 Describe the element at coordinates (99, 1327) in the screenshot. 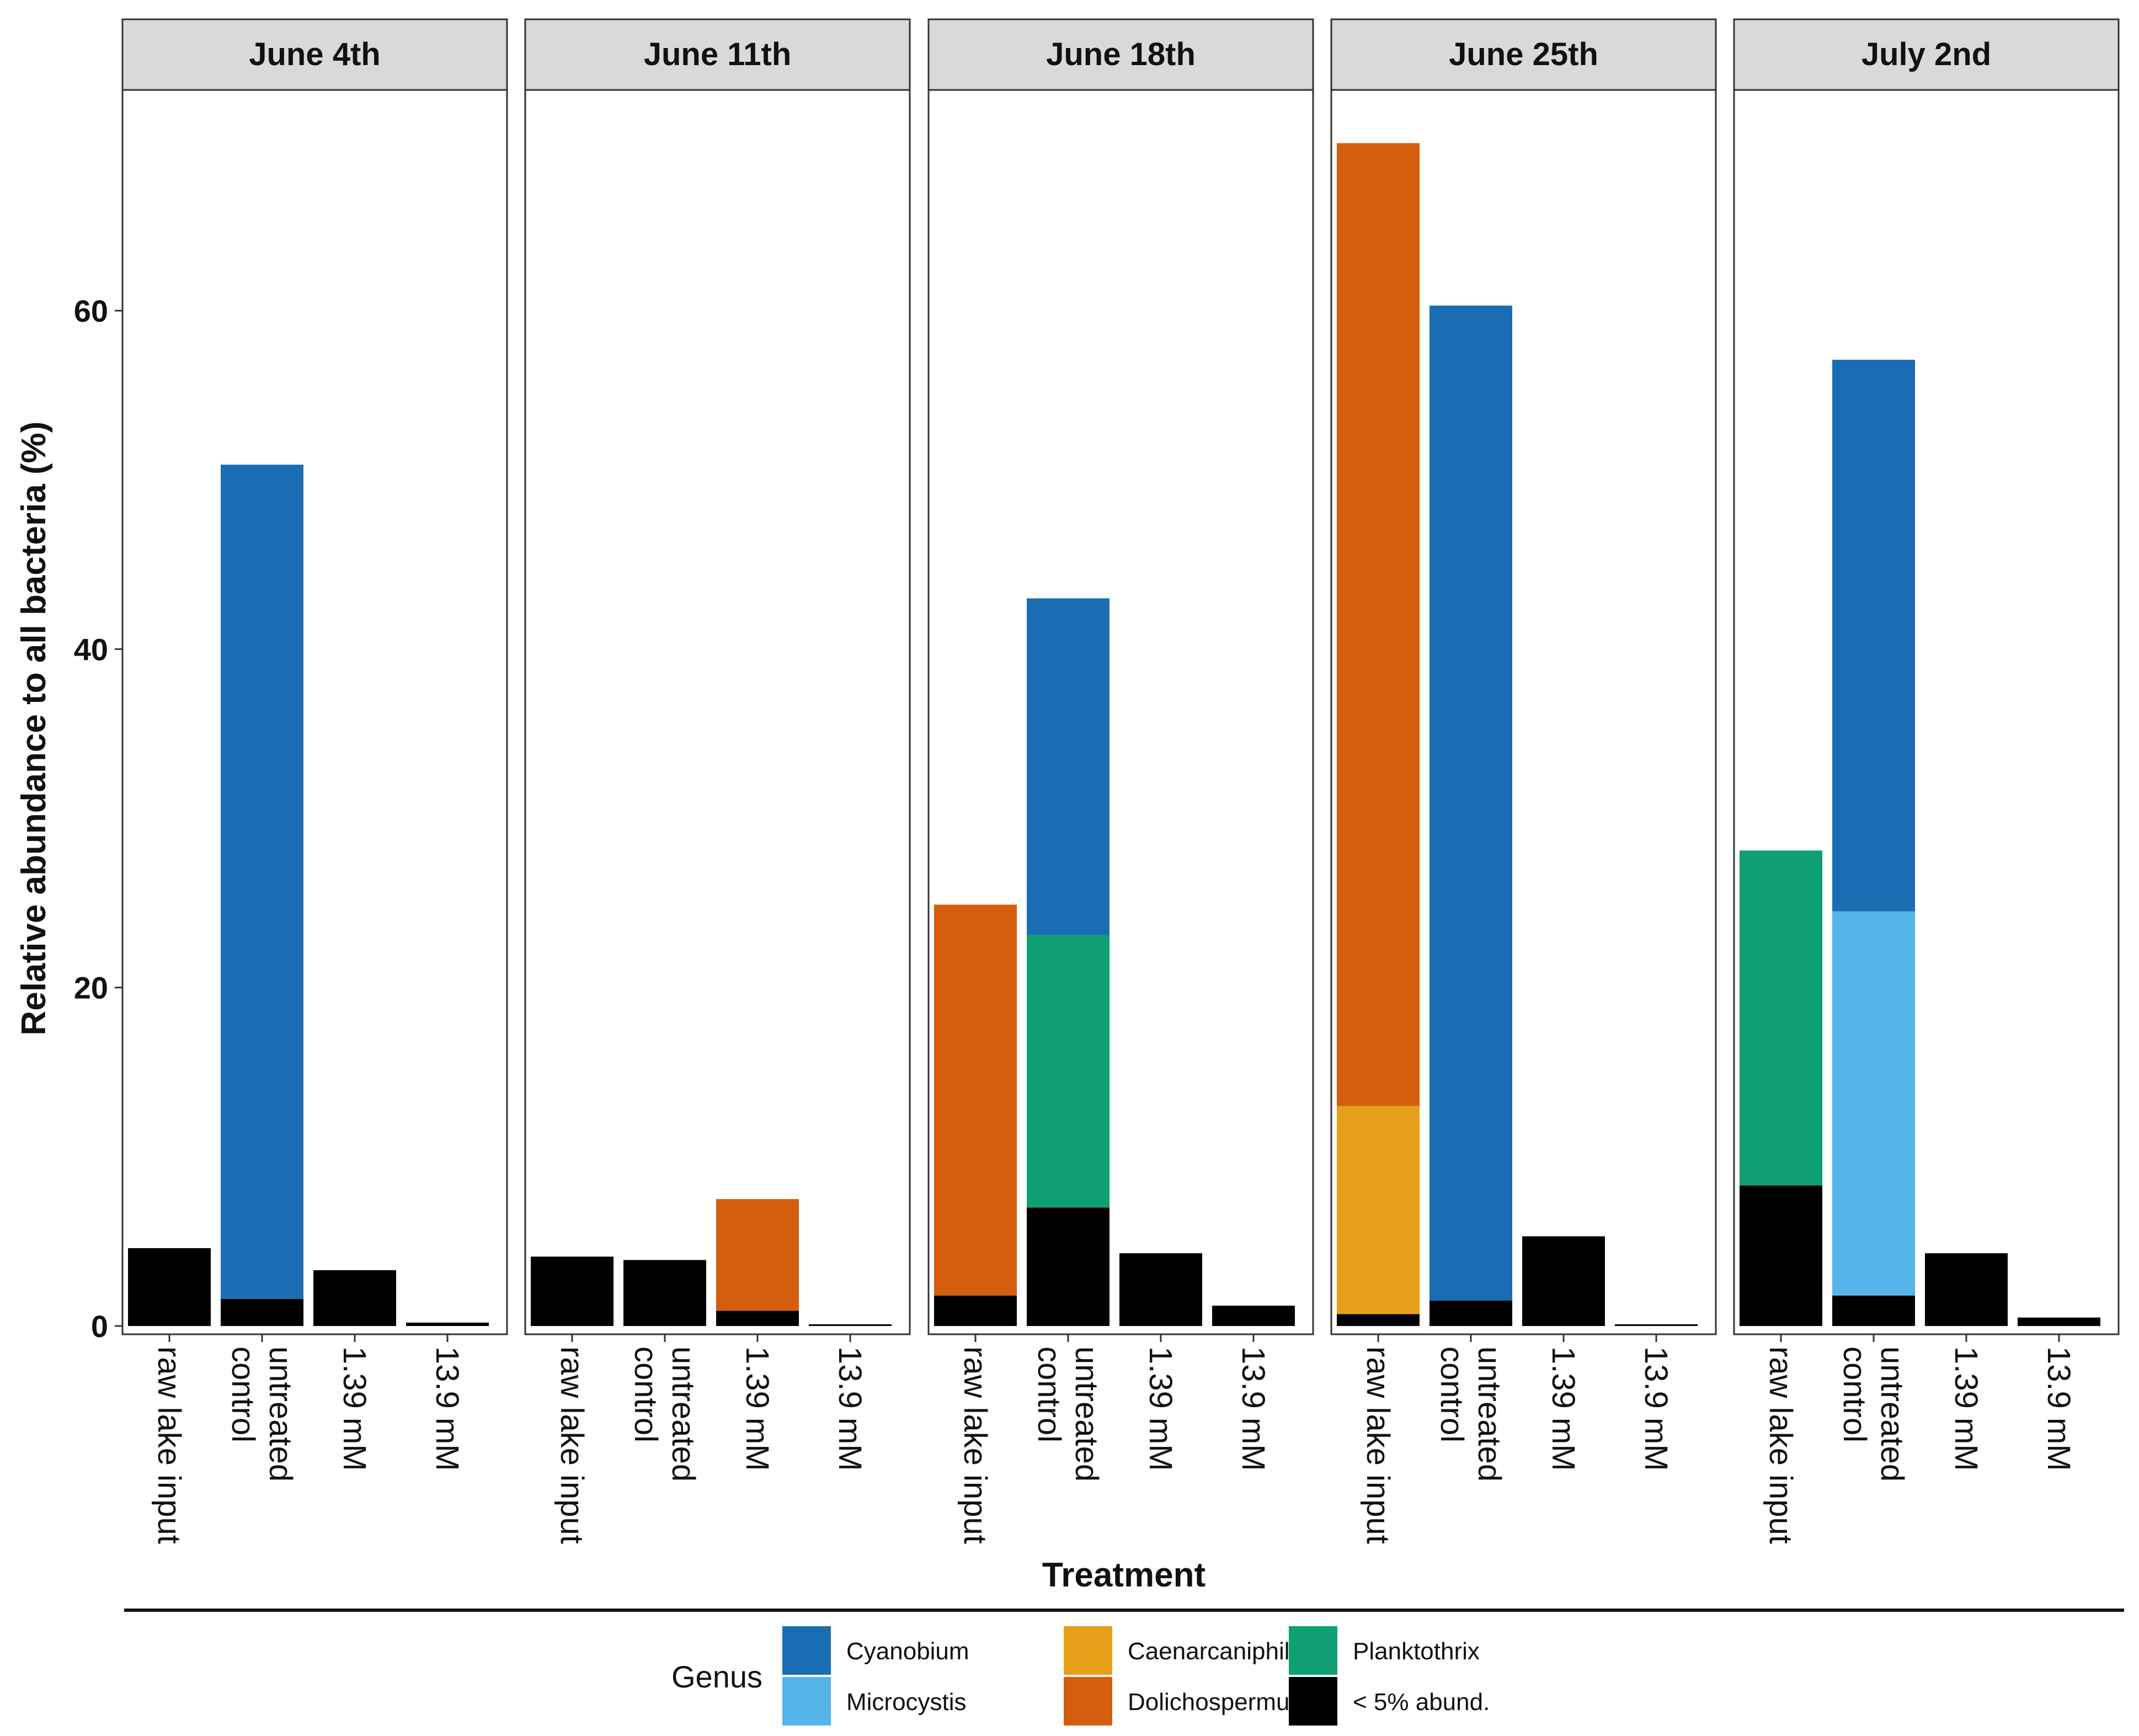

I see `y-tick-label: 0` at that location.